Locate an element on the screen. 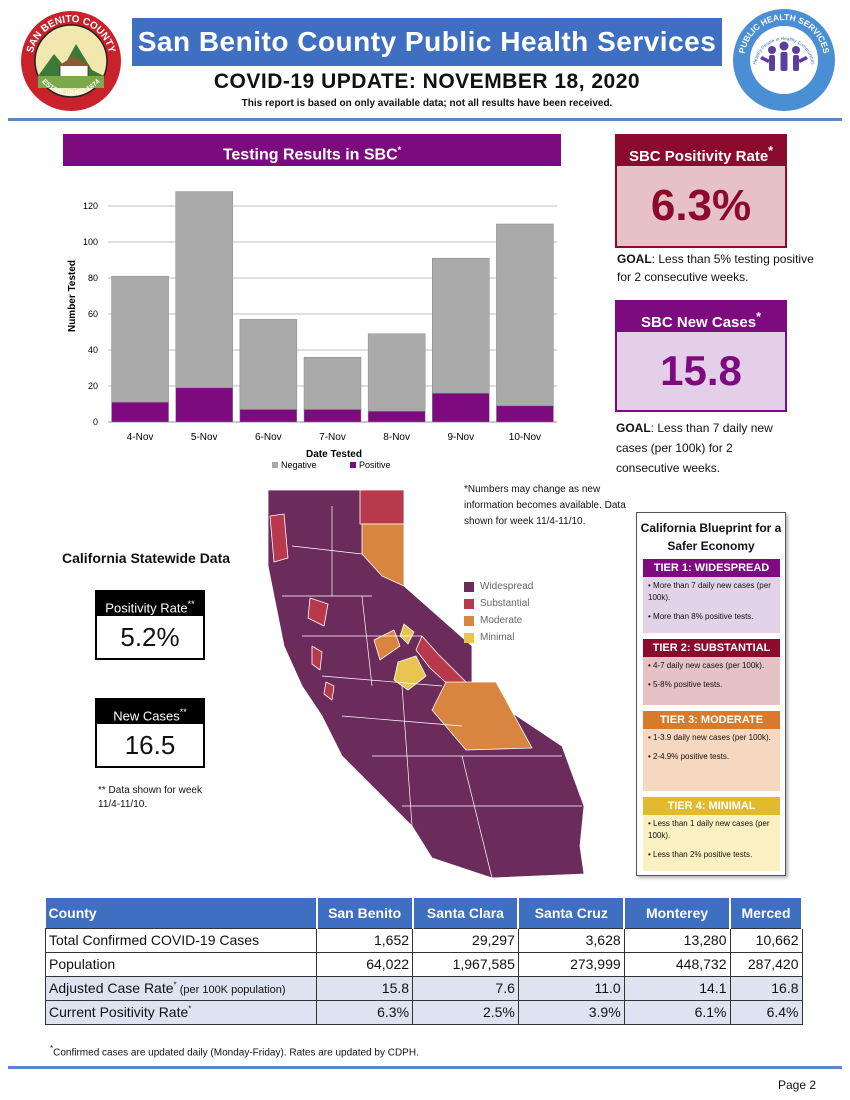 The height and width of the screenshot is (1100, 850). testing-title-mark: * is located at coordinates (399, 150).